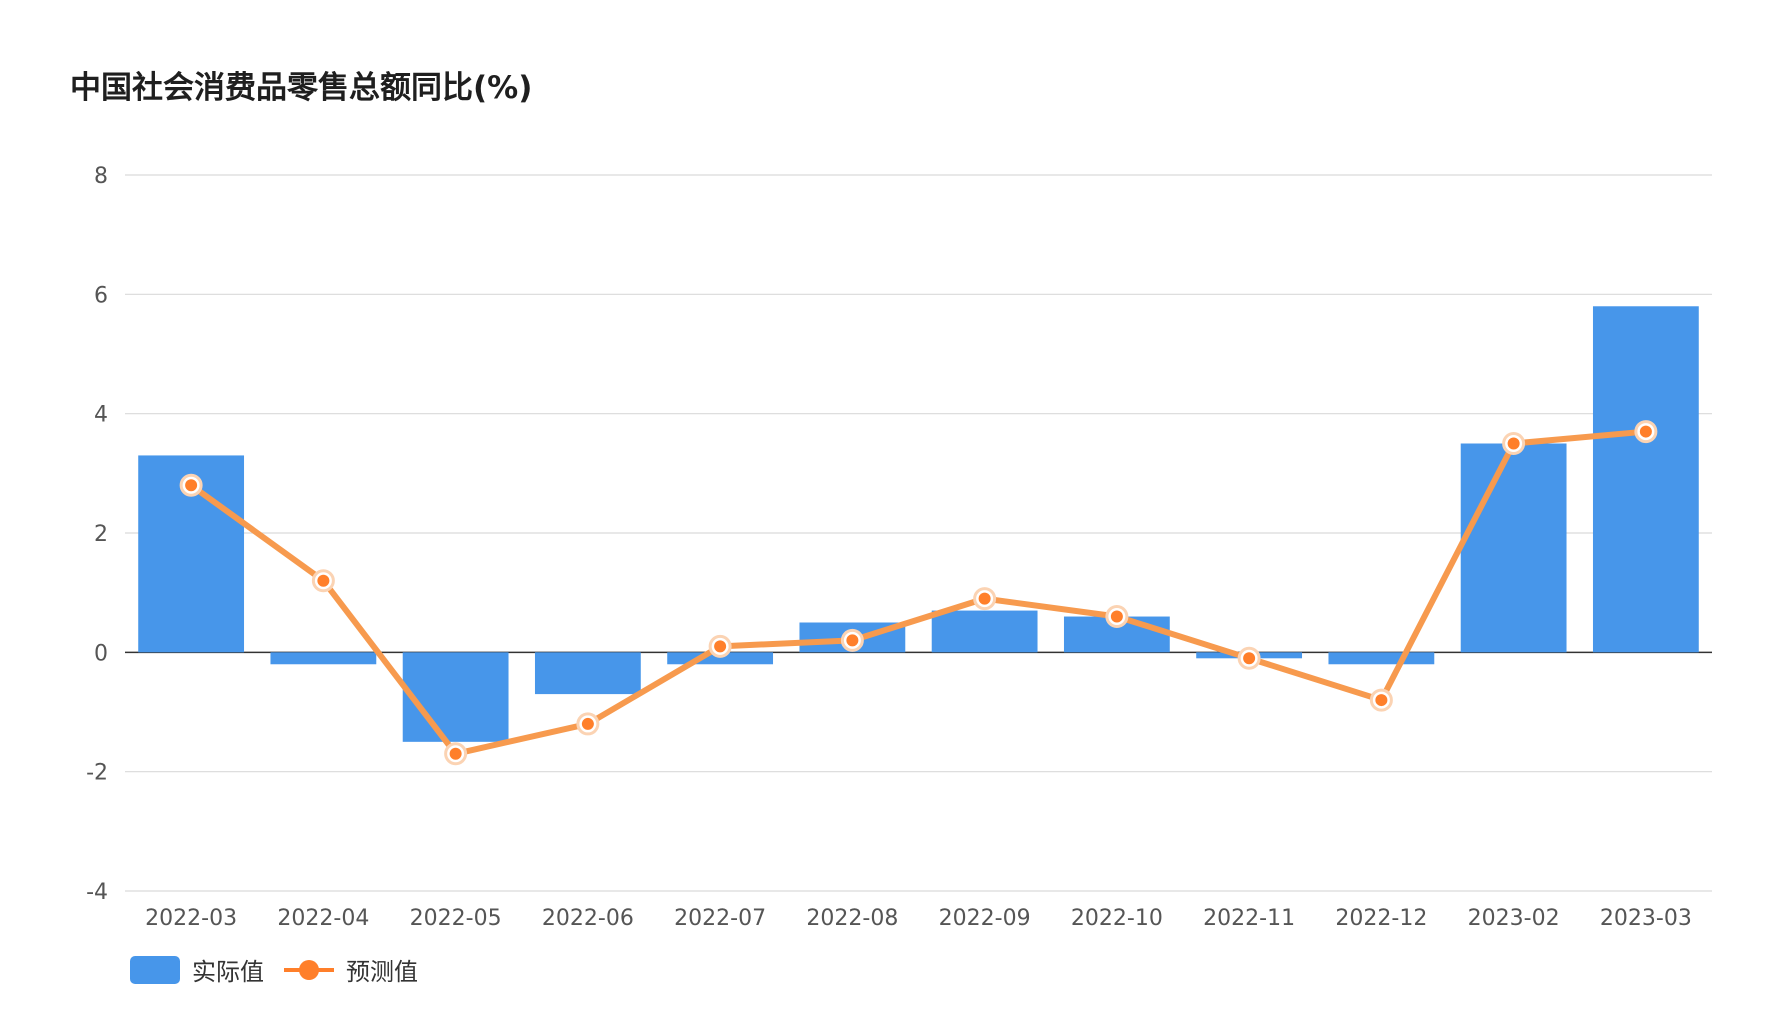 The height and width of the screenshot is (1020, 1767). Describe the element at coordinates (1514, 918) in the screenshot. I see `x-tick-label: 2023-02` at that location.